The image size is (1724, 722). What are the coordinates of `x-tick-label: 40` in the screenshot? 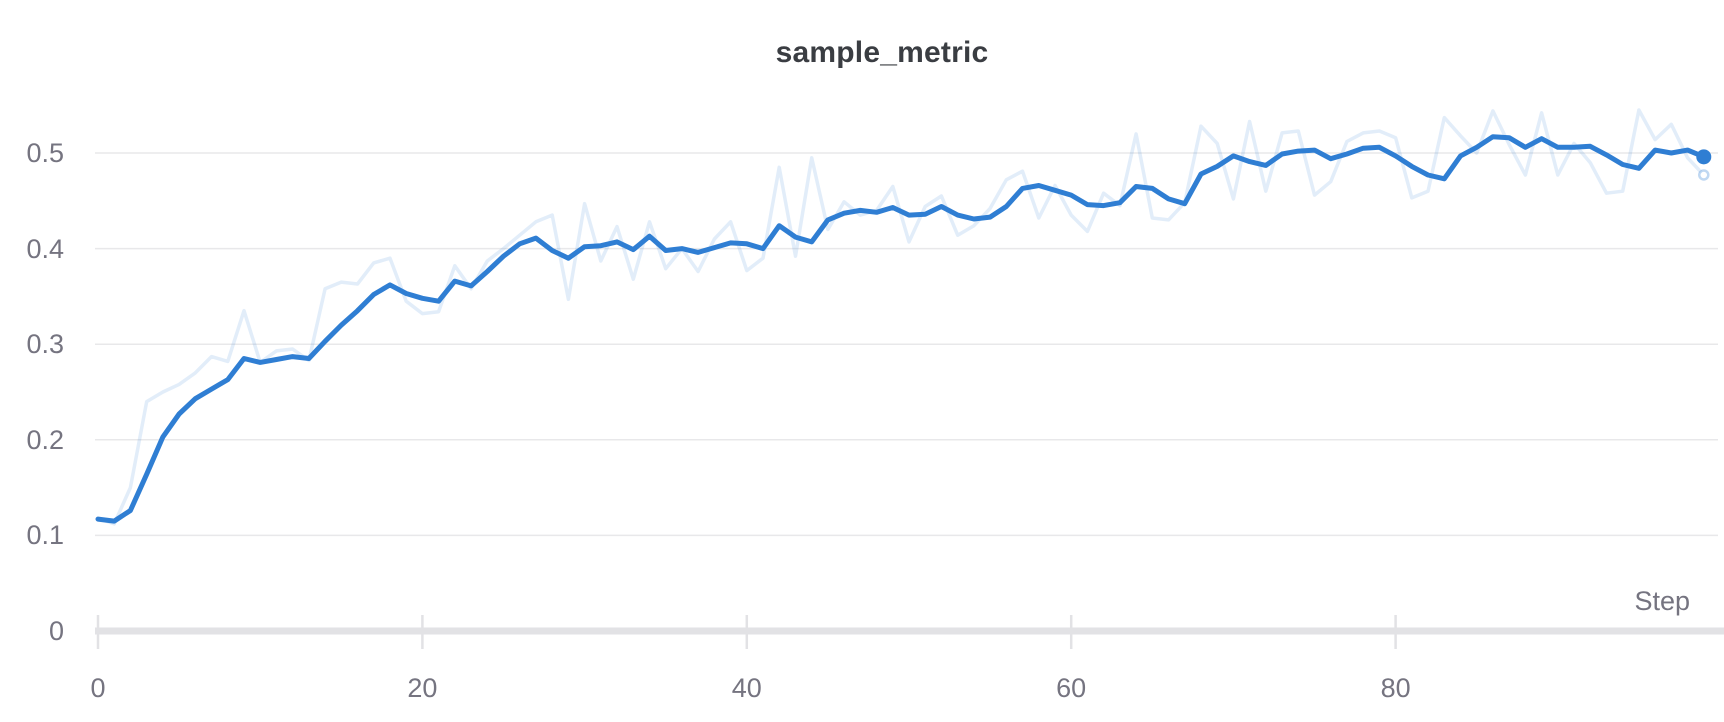 It's located at (746, 688).